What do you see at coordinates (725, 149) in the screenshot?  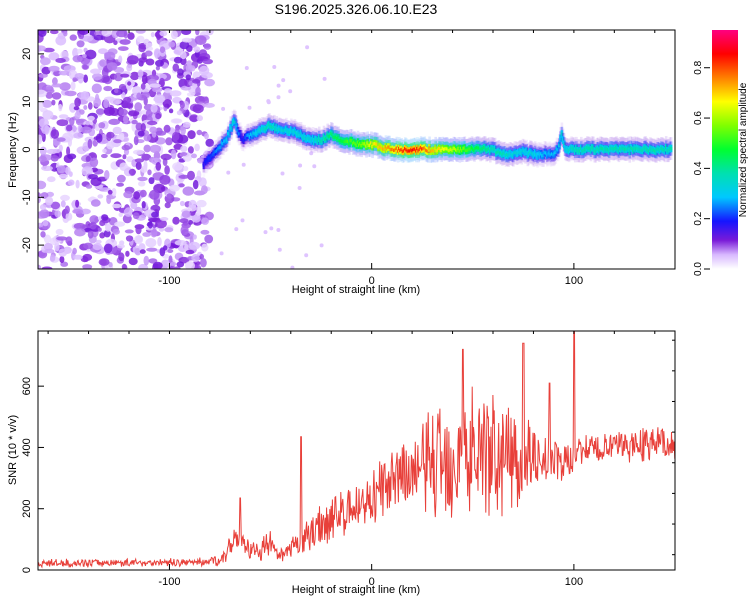 I see `colorbar-gradient` at bounding box center [725, 149].